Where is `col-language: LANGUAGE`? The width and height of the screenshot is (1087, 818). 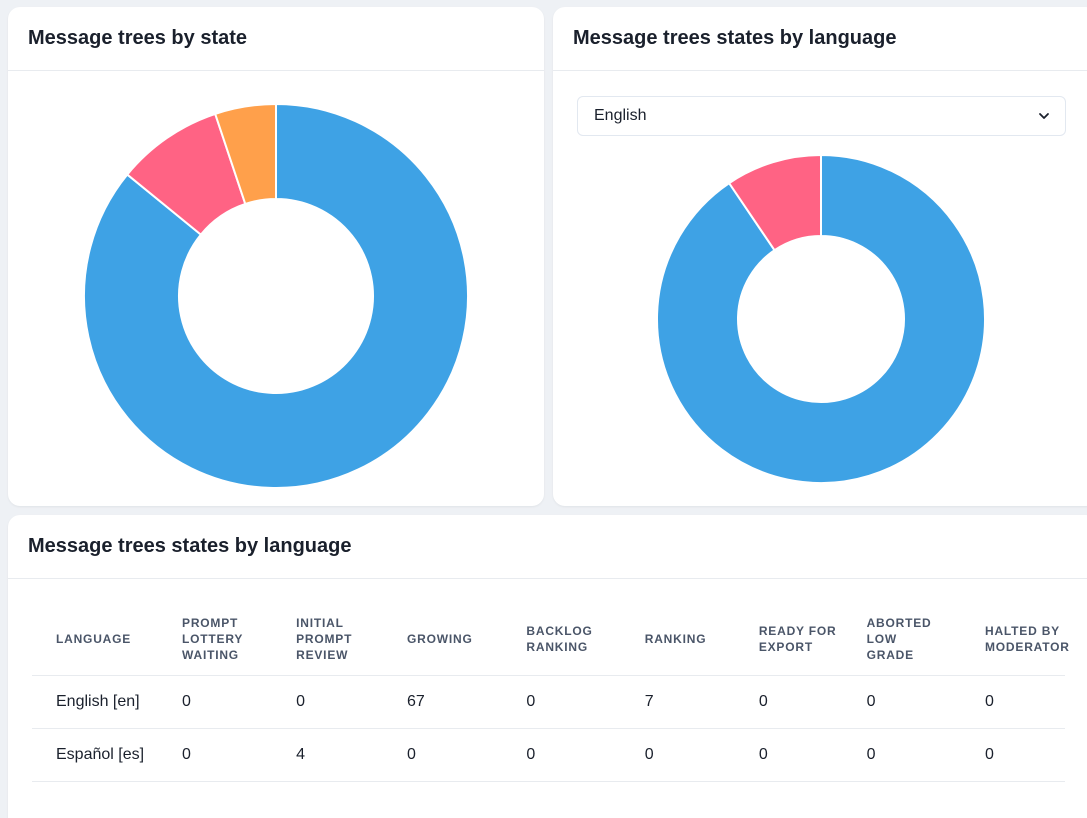
col-language: LANGUAGE is located at coordinates (107, 641).